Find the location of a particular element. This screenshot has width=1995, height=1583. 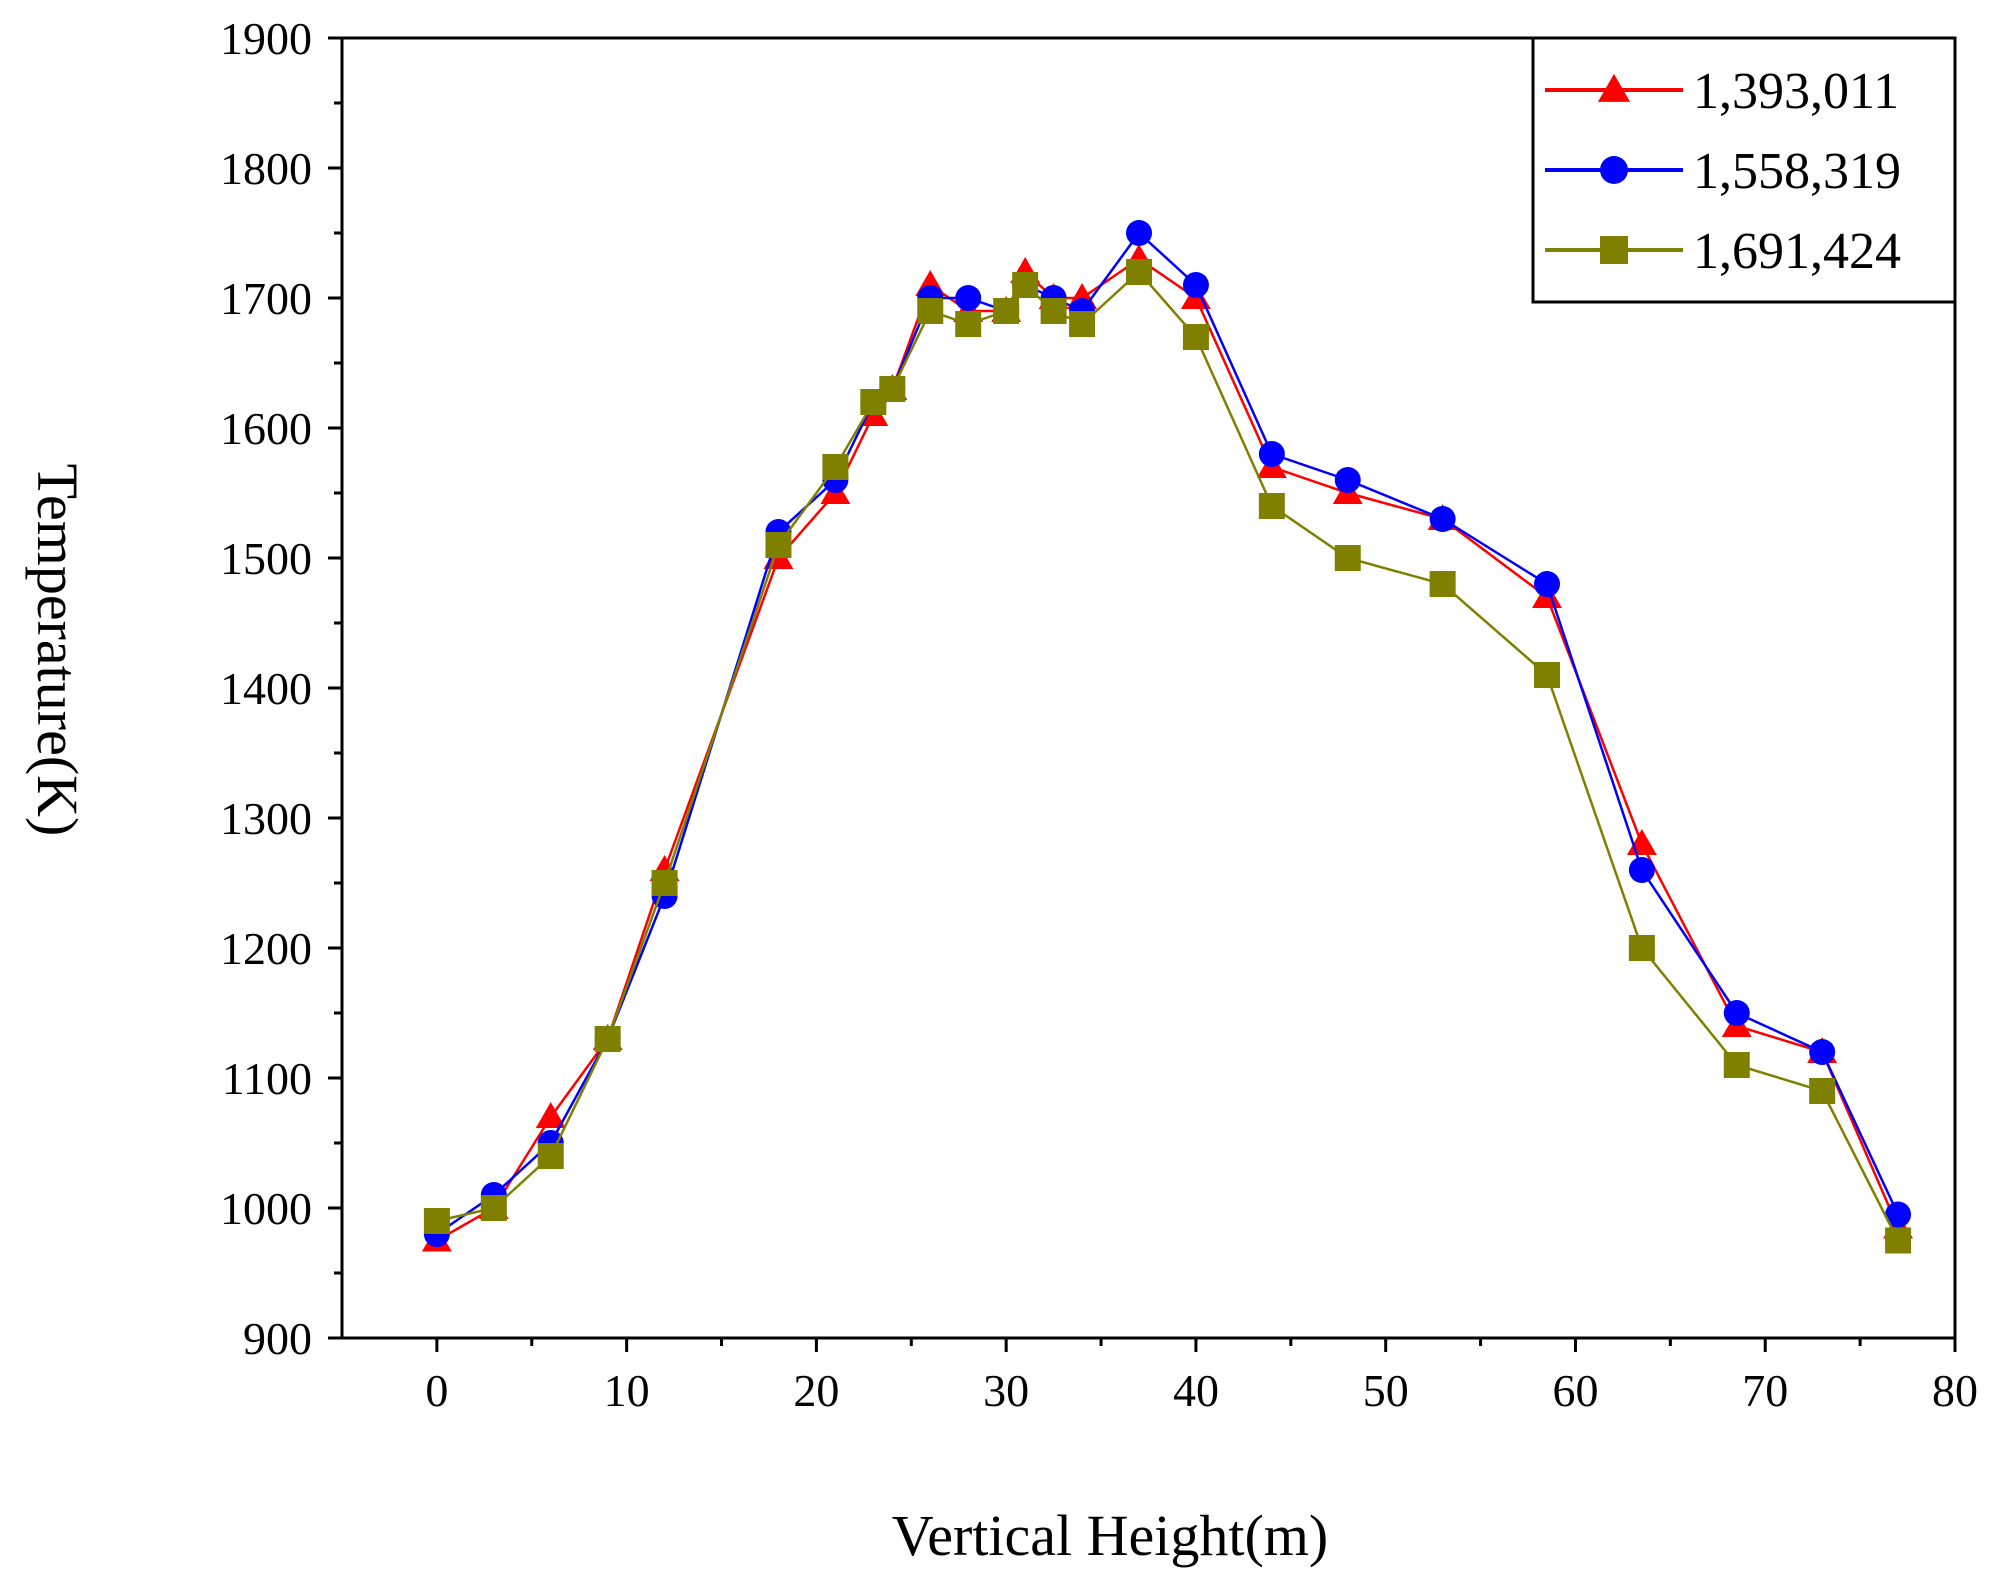

x-tick-label: 20 is located at coordinates (816, 1390).